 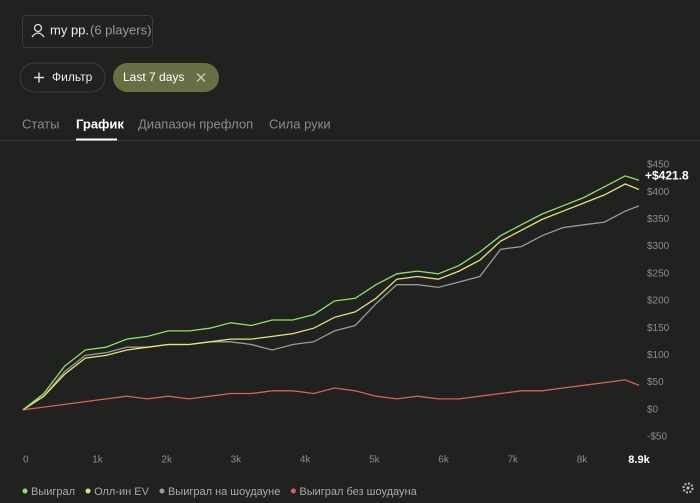 I want to click on x-tick-label: 2k, so click(x=167, y=460).